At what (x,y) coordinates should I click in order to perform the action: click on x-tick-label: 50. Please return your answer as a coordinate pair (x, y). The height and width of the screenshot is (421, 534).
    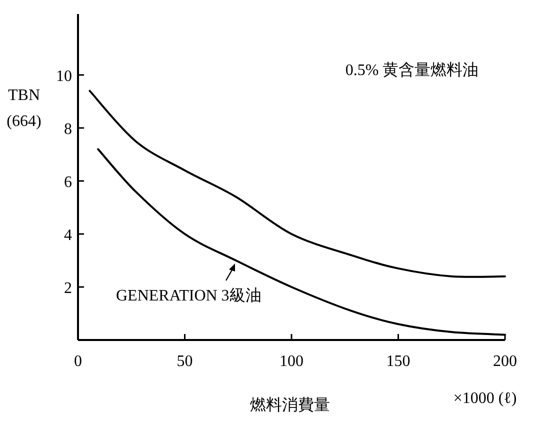
    Looking at the image, I should click on (184, 361).